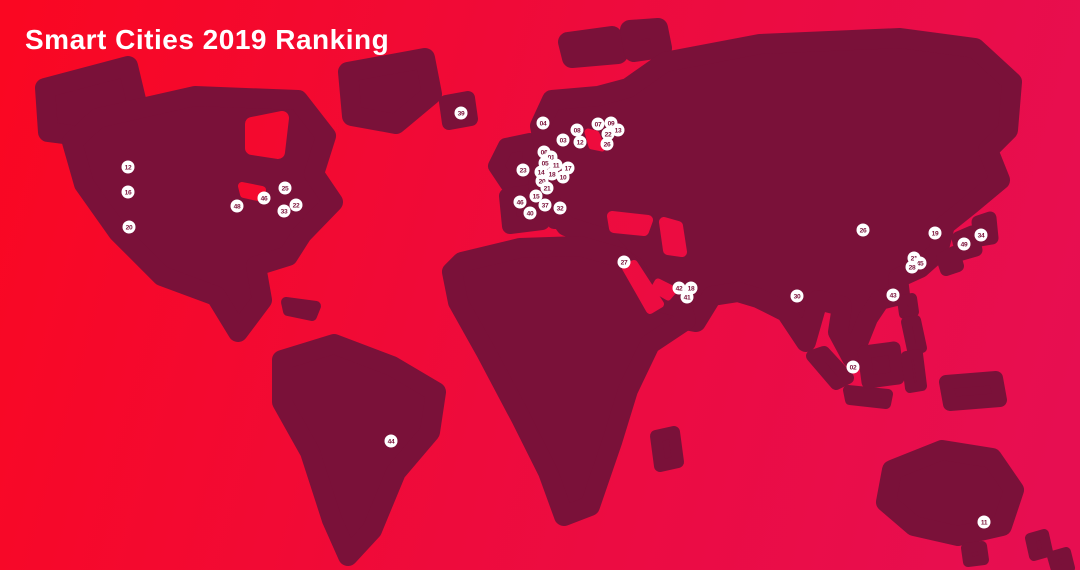 This screenshot has width=1080, height=570. I want to click on rank-marker: 13, so click(618, 130).